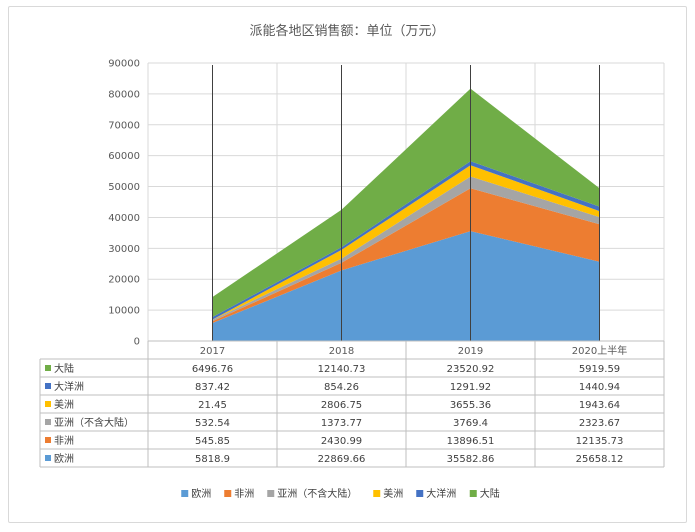  What do you see at coordinates (201, 494) in the screenshot?
I see `legend-entry: 欧洲` at bounding box center [201, 494].